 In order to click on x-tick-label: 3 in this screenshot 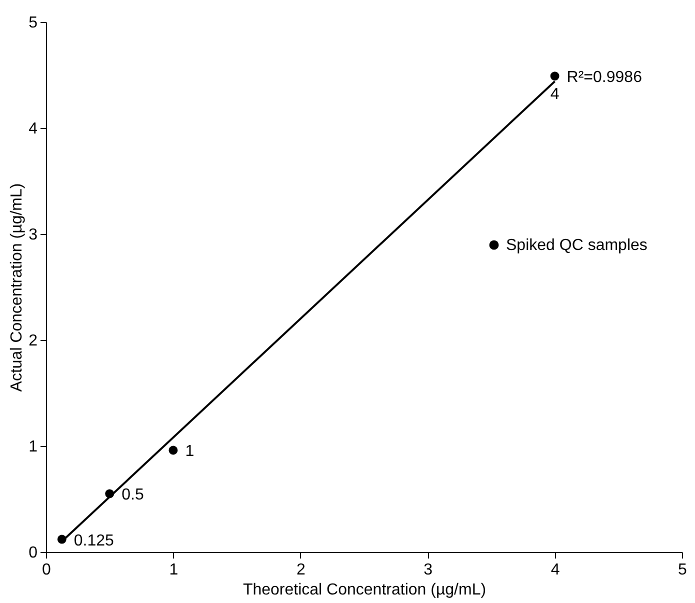, I will do `click(428, 570)`.